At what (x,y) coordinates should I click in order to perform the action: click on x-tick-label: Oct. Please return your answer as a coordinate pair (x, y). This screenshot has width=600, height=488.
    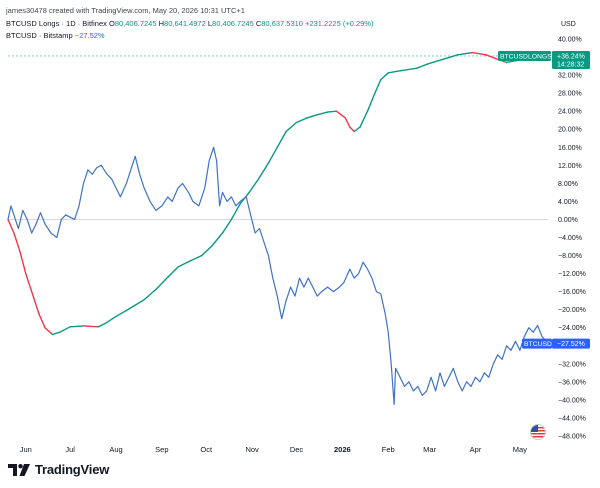
    Looking at the image, I should click on (206, 449).